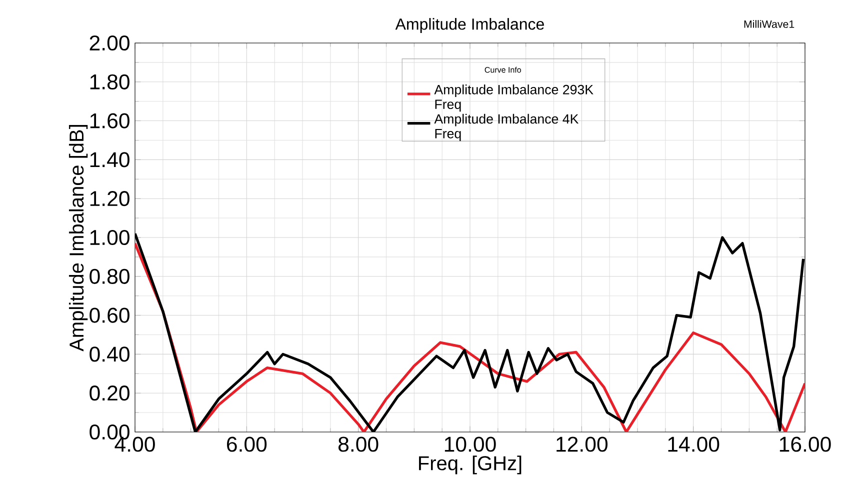 This screenshot has height=496, width=846. I want to click on x-tick-label: 16.00, so click(805, 444).